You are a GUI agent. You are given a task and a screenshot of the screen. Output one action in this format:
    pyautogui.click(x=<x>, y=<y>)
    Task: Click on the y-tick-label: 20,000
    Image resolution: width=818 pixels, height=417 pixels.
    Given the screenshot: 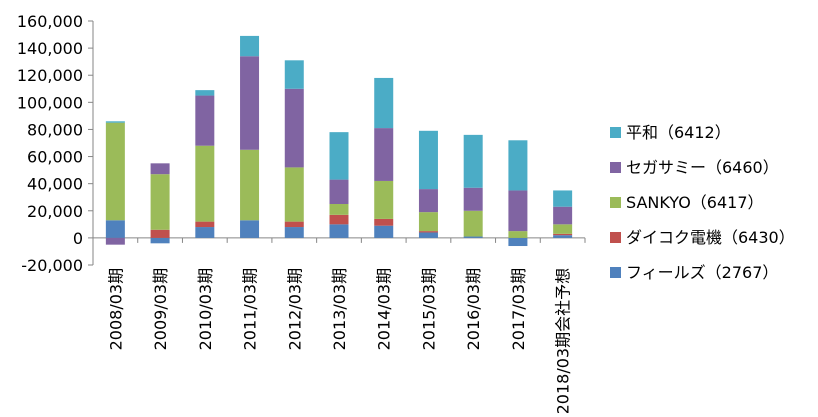 What is the action you would take?
    pyautogui.click(x=55, y=211)
    